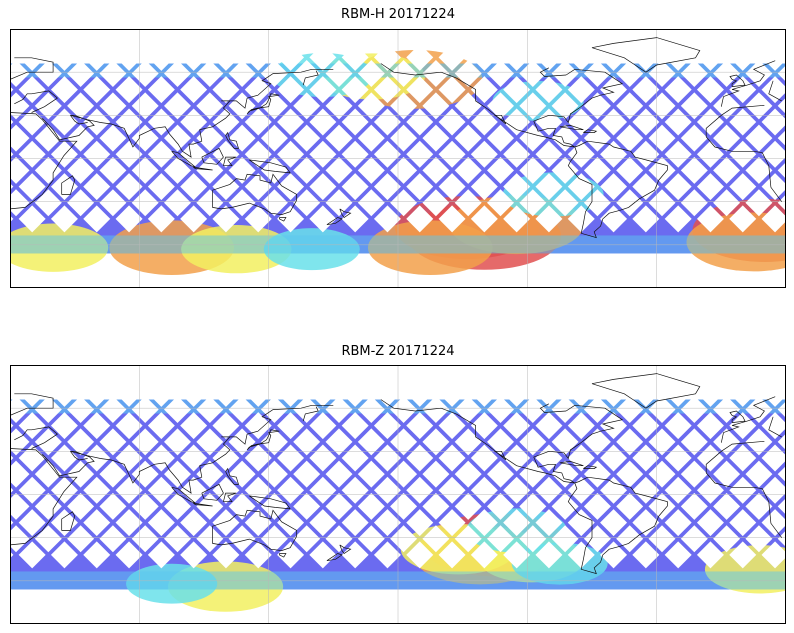 The height and width of the screenshot is (633, 794). Describe the element at coordinates (79, 456) in the screenshot. I see `coast-arabian-gulf-in` at that location.